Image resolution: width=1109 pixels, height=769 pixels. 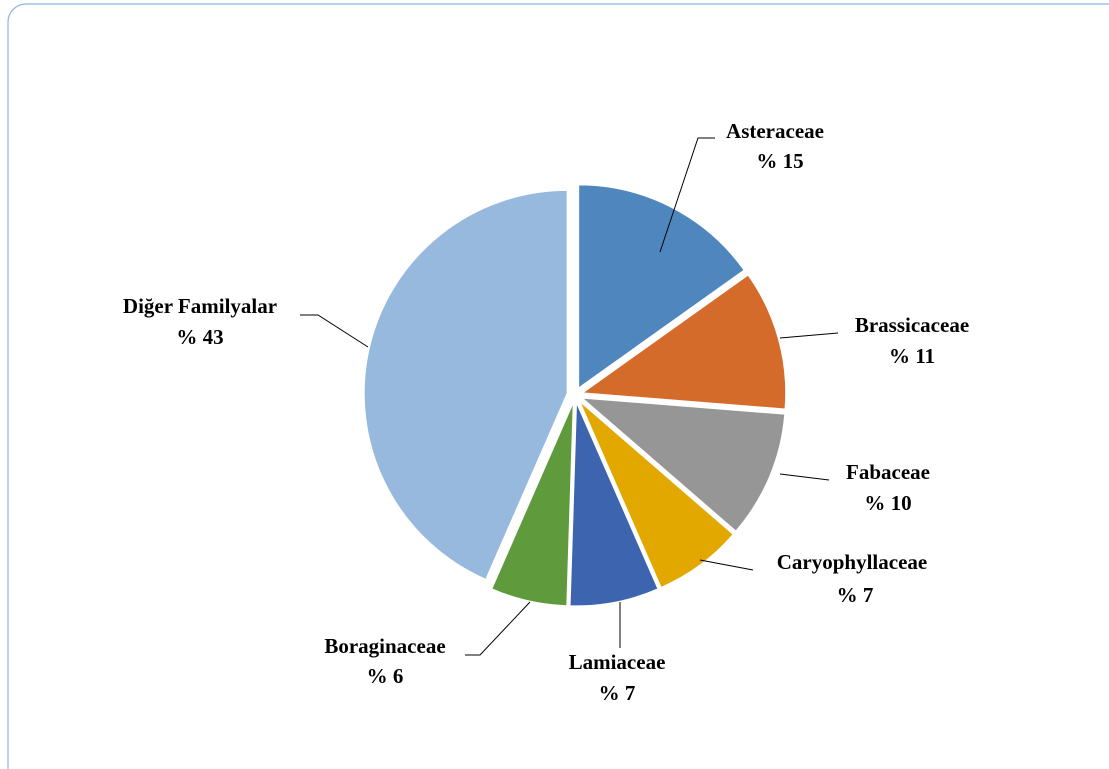 I want to click on slice-label: Asteraceae, so click(x=775, y=131).